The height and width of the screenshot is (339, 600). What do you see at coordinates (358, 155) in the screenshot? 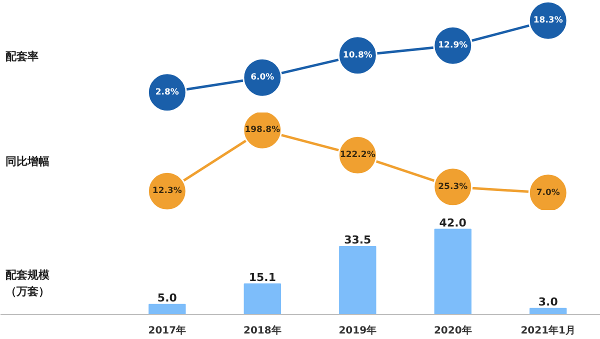
I see `data-label: 122.2%` at bounding box center [358, 155].